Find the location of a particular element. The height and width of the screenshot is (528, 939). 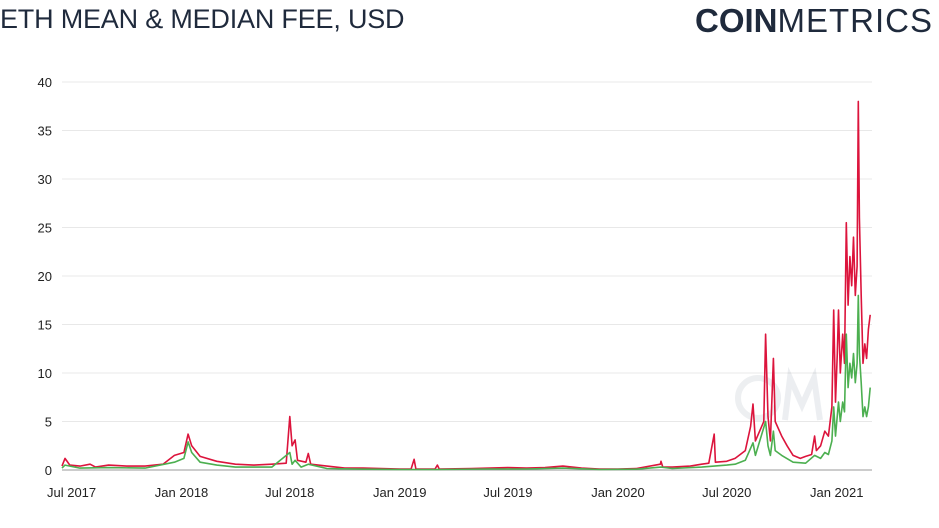

x-tick-label: Jan 2021 is located at coordinates (837, 492).